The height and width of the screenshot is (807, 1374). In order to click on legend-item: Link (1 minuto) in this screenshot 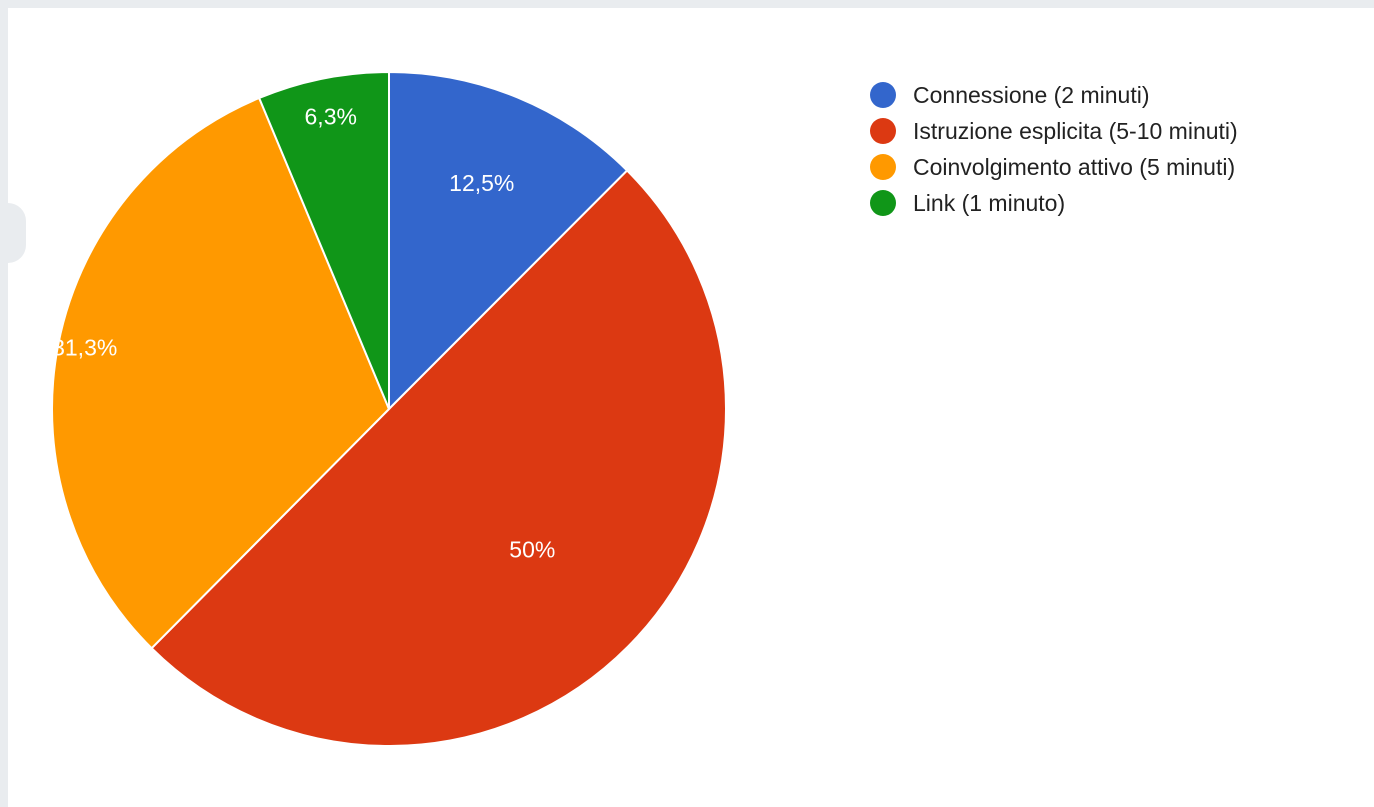, I will do `click(1054, 203)`.